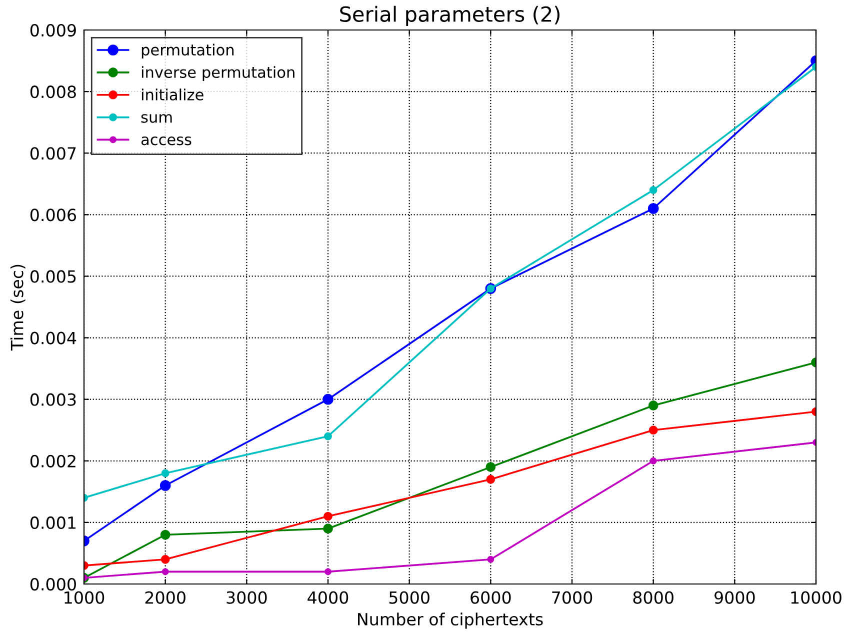 This screenshot has height=636, width=844. I want to click on x-tick-label: 5000, so click(409, 597).